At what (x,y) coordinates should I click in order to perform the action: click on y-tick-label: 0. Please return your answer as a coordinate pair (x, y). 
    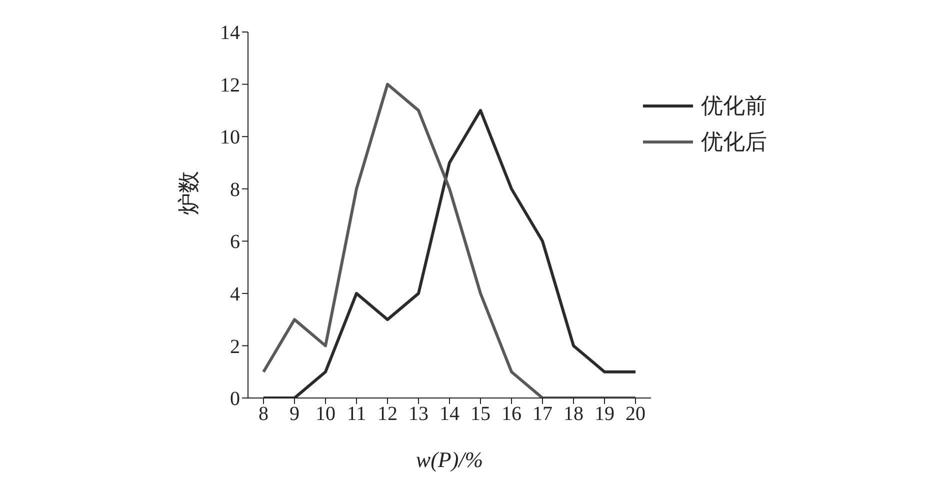
    Looking at the image, I should click on (235, 399).